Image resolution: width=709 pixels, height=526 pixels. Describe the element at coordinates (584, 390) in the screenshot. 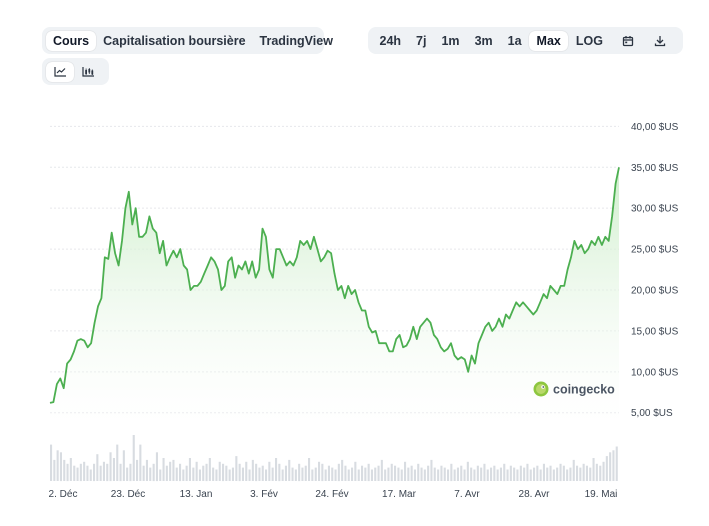

I see `watermark-text: coingecko` at that location.